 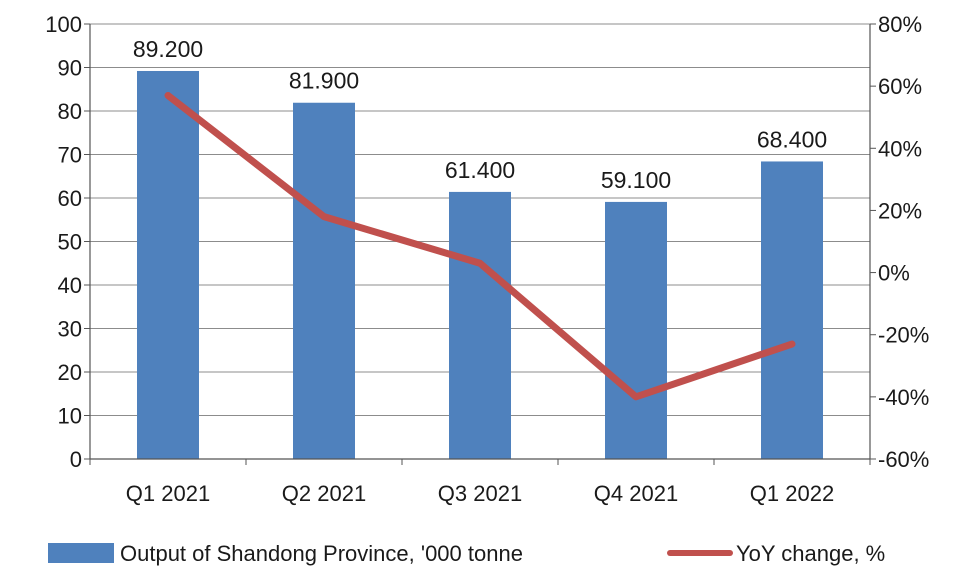 What do you see at coordinates (900, 24) in the screenshot?
I see `y-right-tick-label: 80%` at bounding box center [900, 24].